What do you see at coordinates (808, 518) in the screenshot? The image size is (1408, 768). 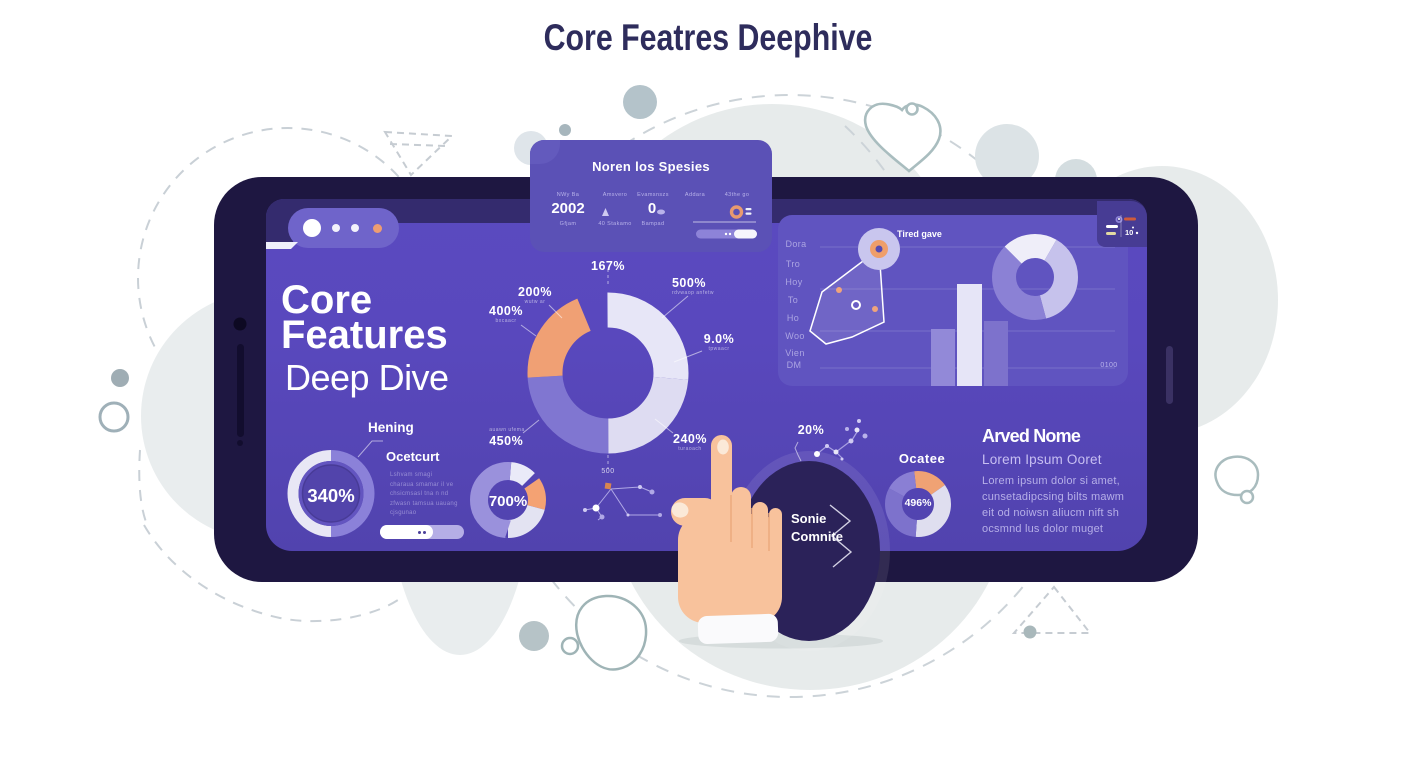 I see `svg-text: Sonie` at bounding box center [808, 518].